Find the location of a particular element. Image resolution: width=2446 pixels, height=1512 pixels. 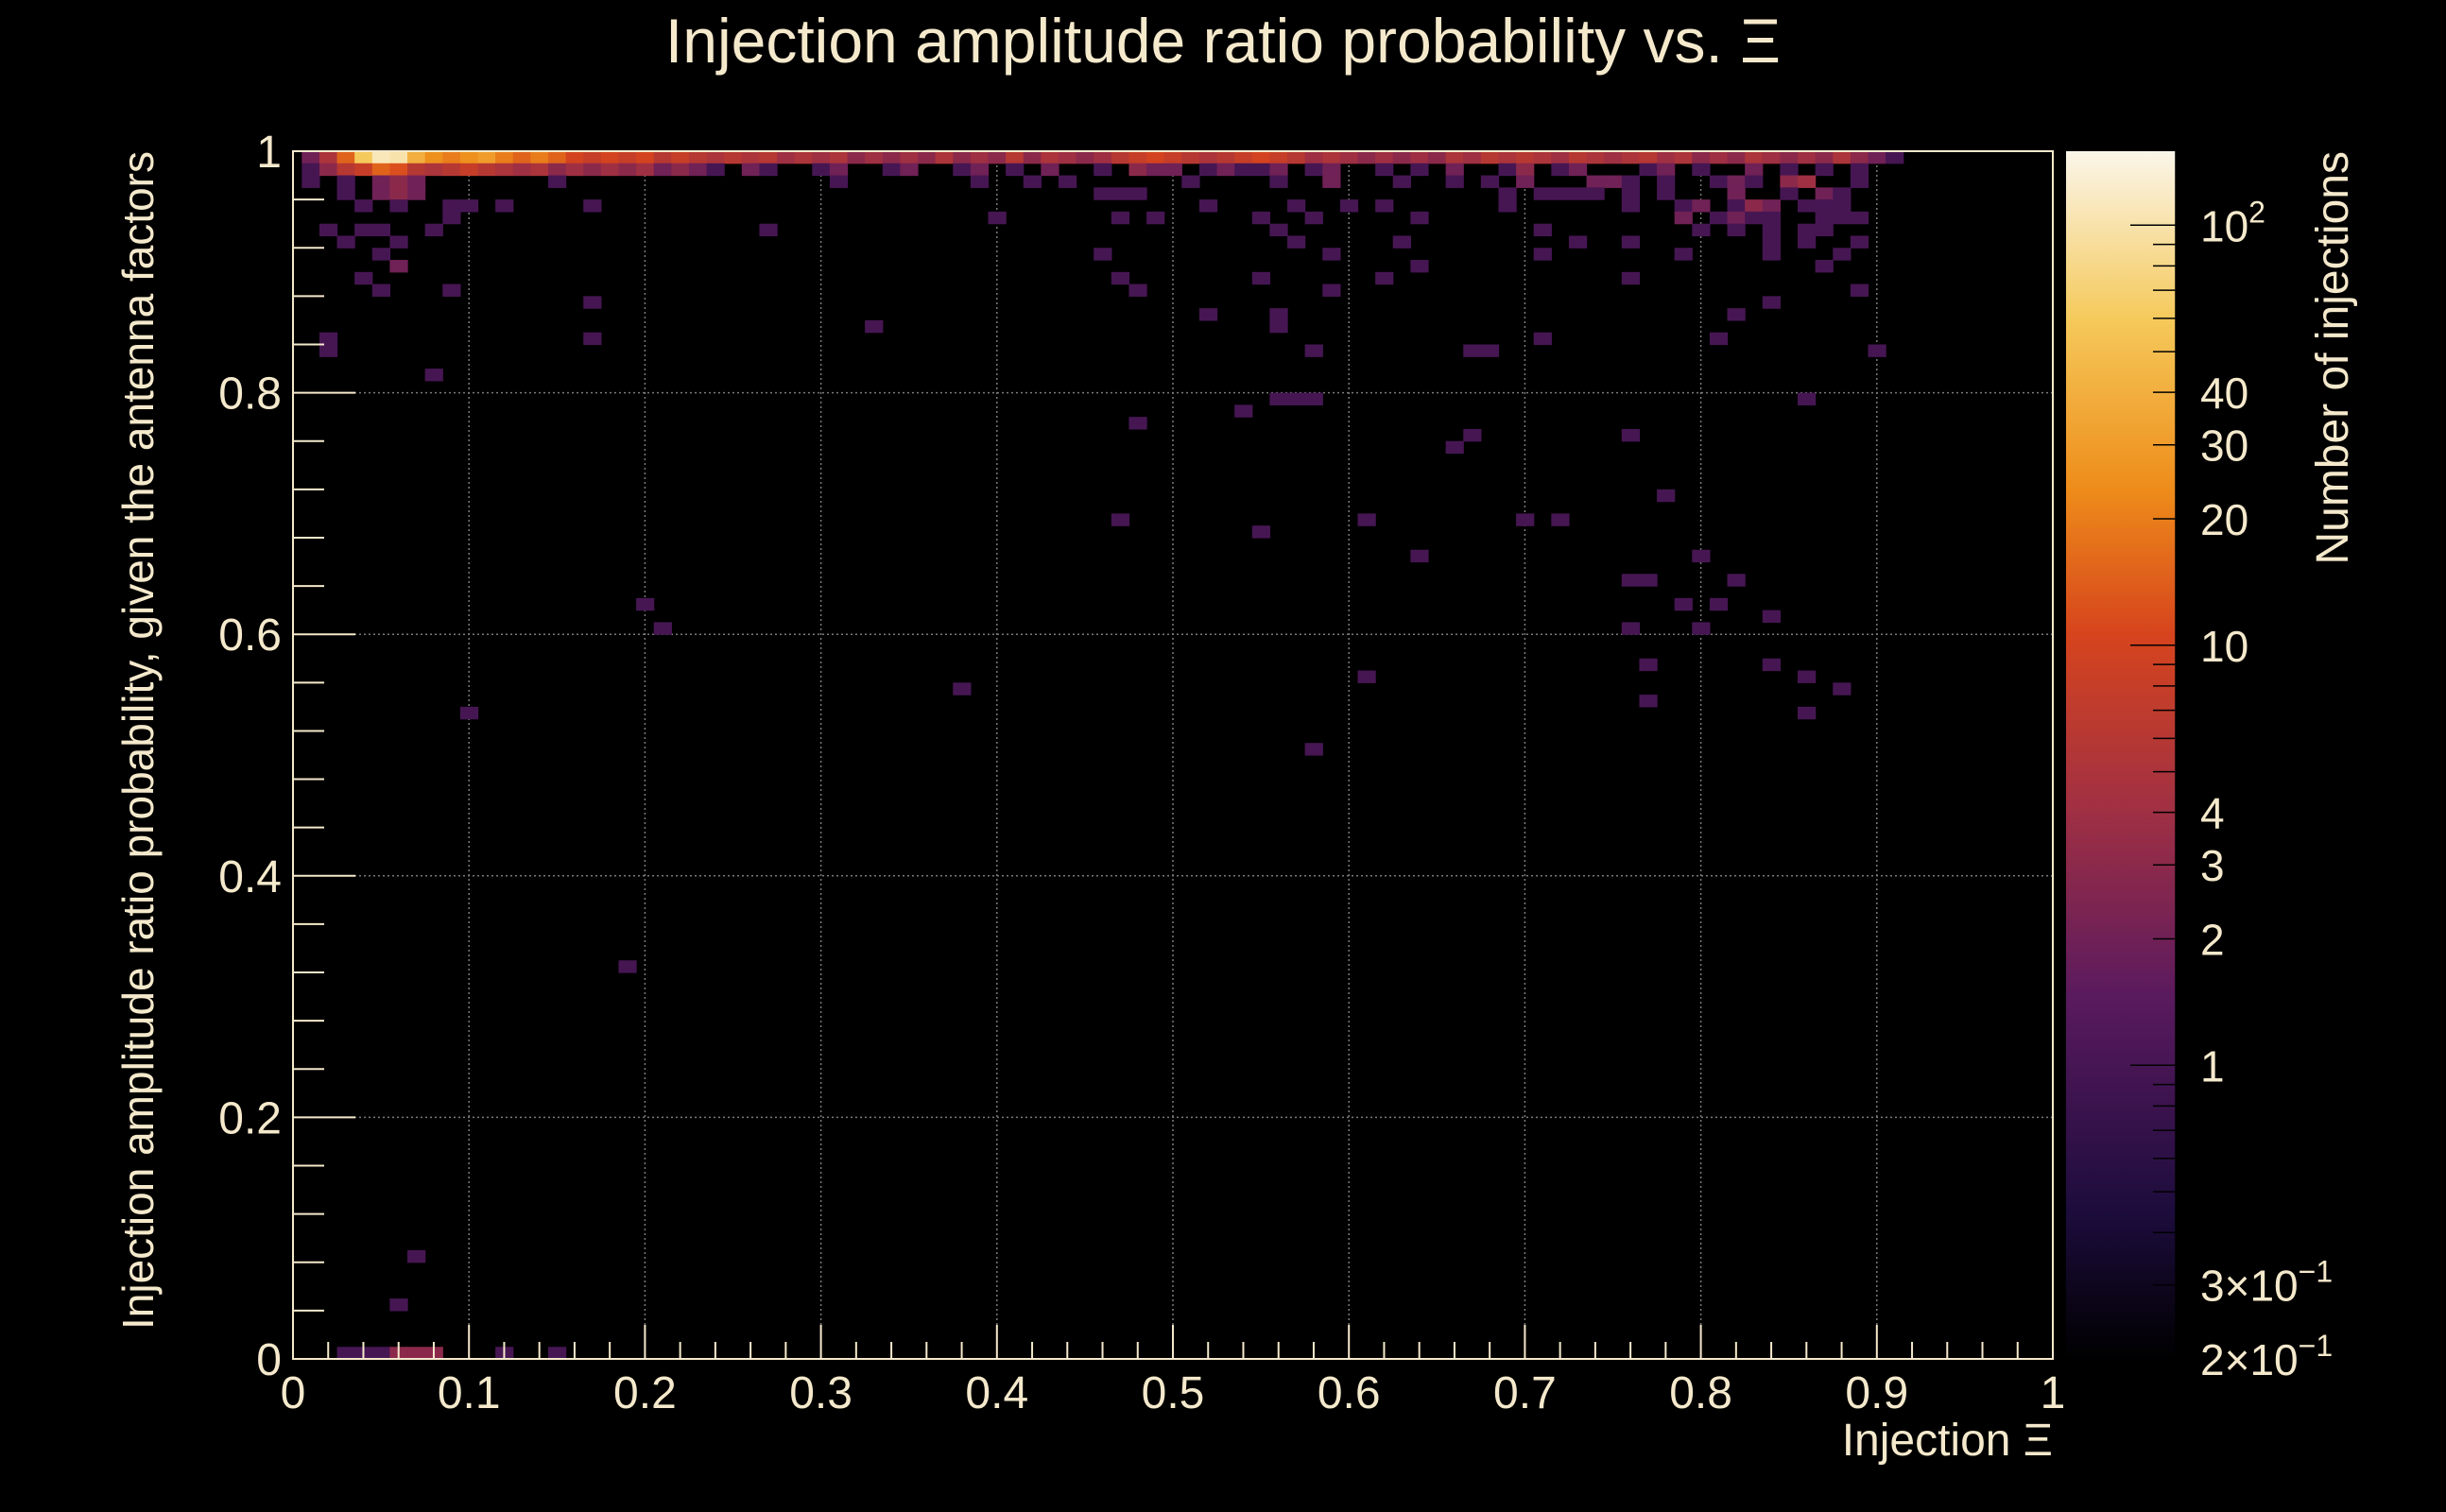

colorbar-tick-label: 102 is located at coordinates (2232, 222).